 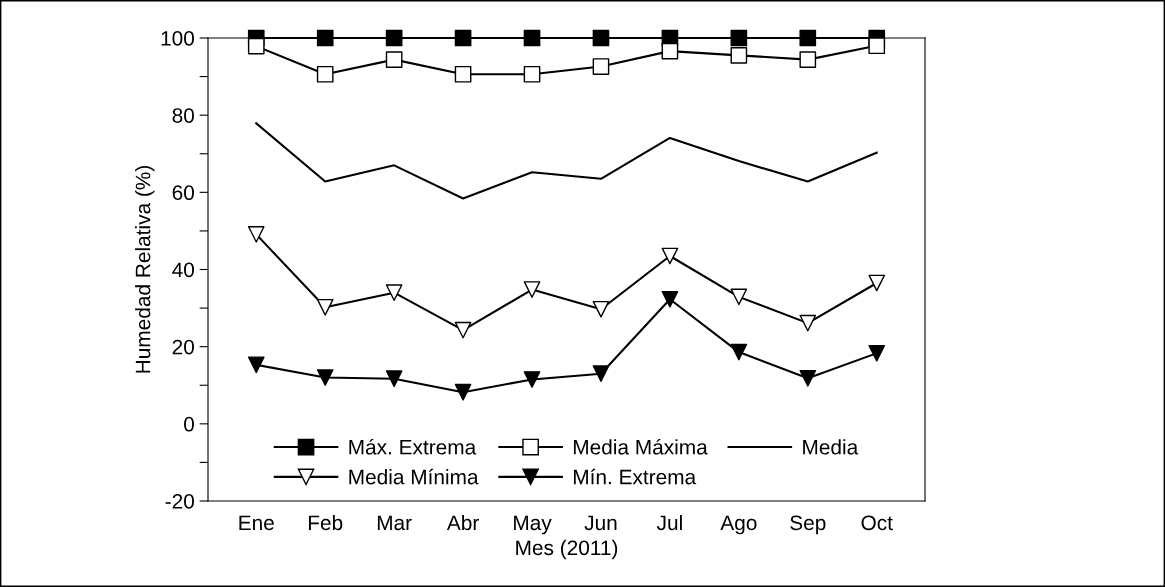 I want to click on x-tick-label: Feb, so click(x=325, y=522).